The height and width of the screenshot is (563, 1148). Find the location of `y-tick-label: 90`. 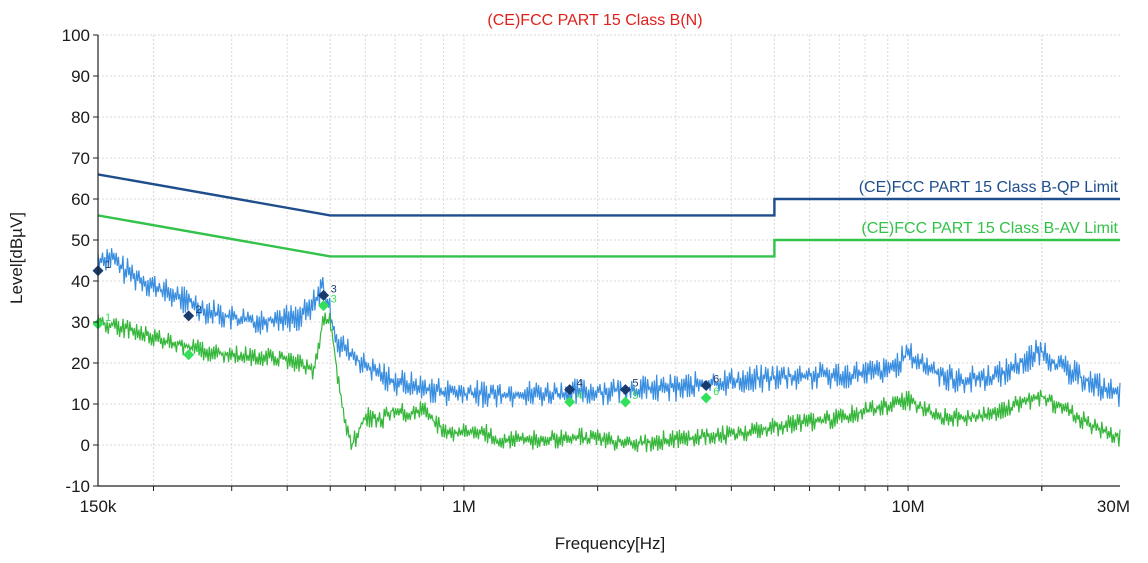

y-tick-label: 90 is located at coordinates (80, 76).